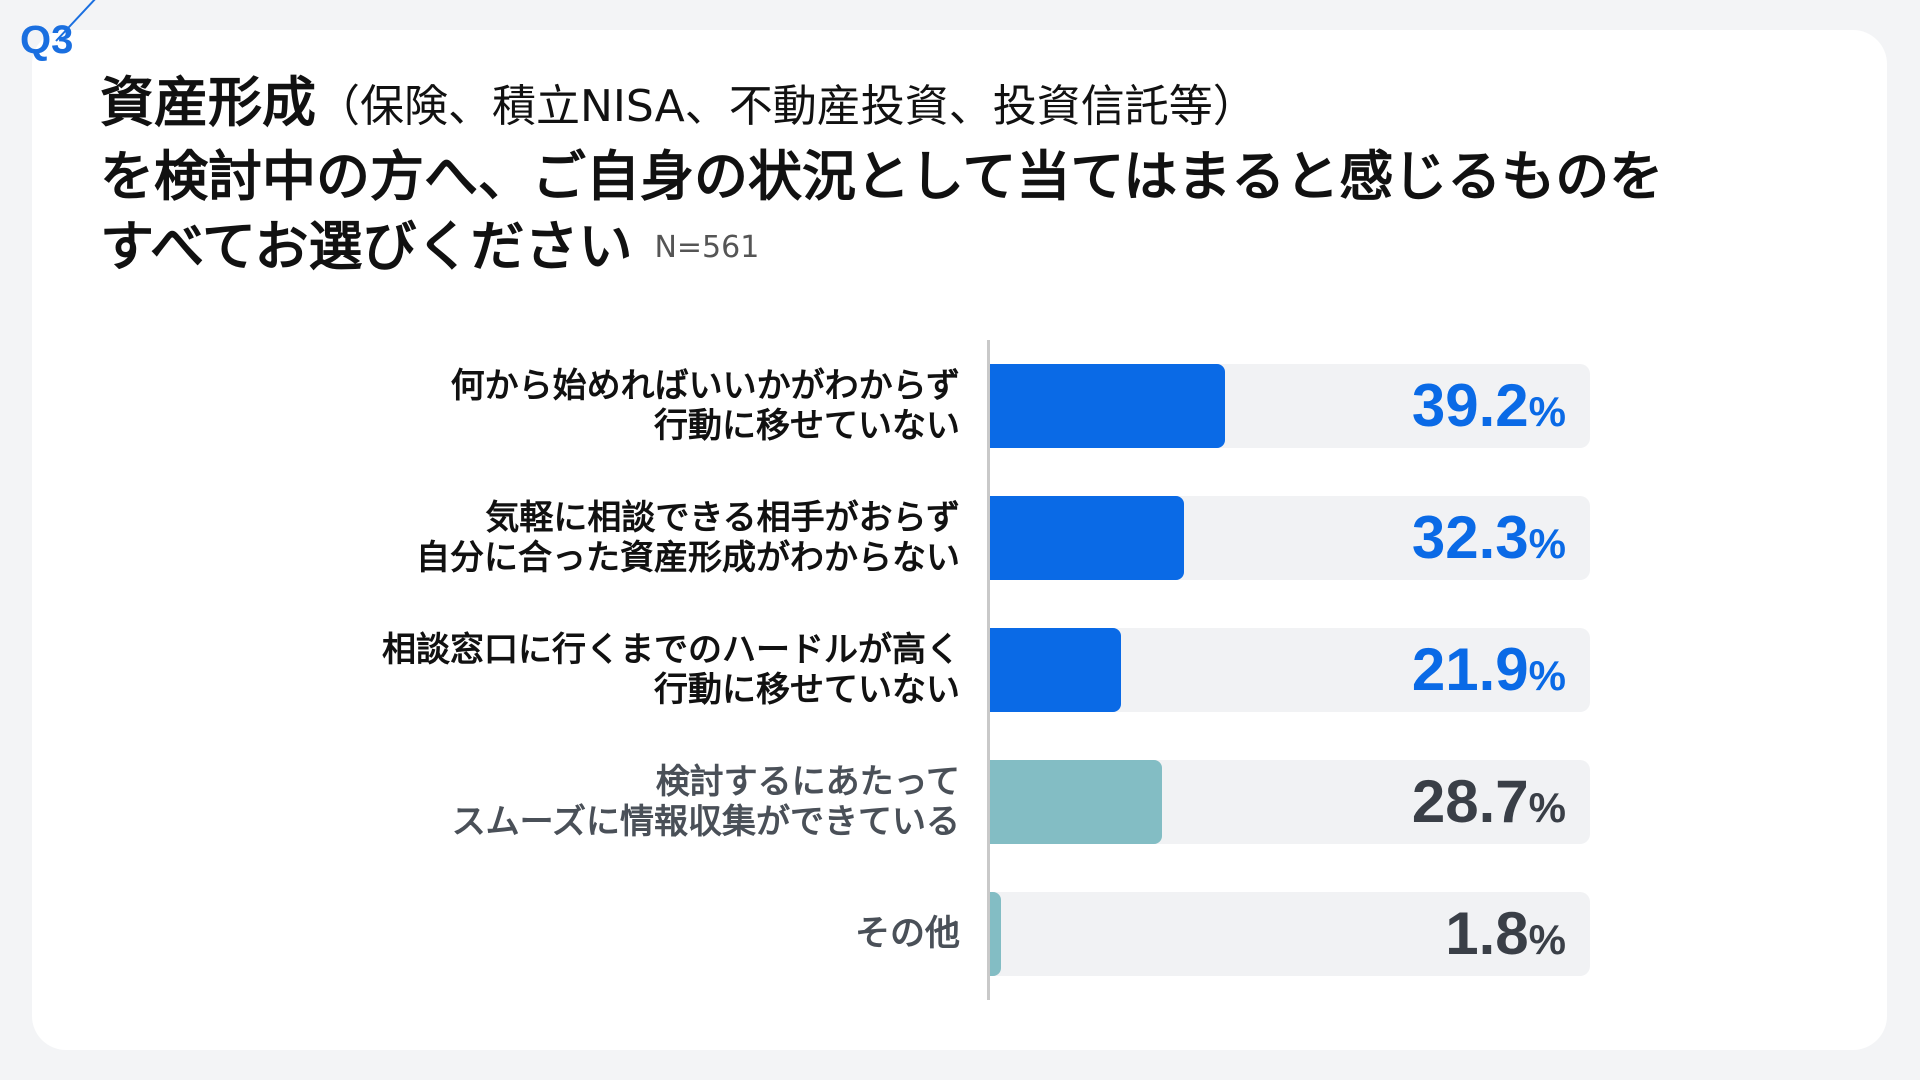 Image resolution: width=1920 pixels, height=1080 pixels. What do you see at coordinates (1470, 801) in the screenshot?
I see `value-number: 28.7` at bounding box center [1470, 801].